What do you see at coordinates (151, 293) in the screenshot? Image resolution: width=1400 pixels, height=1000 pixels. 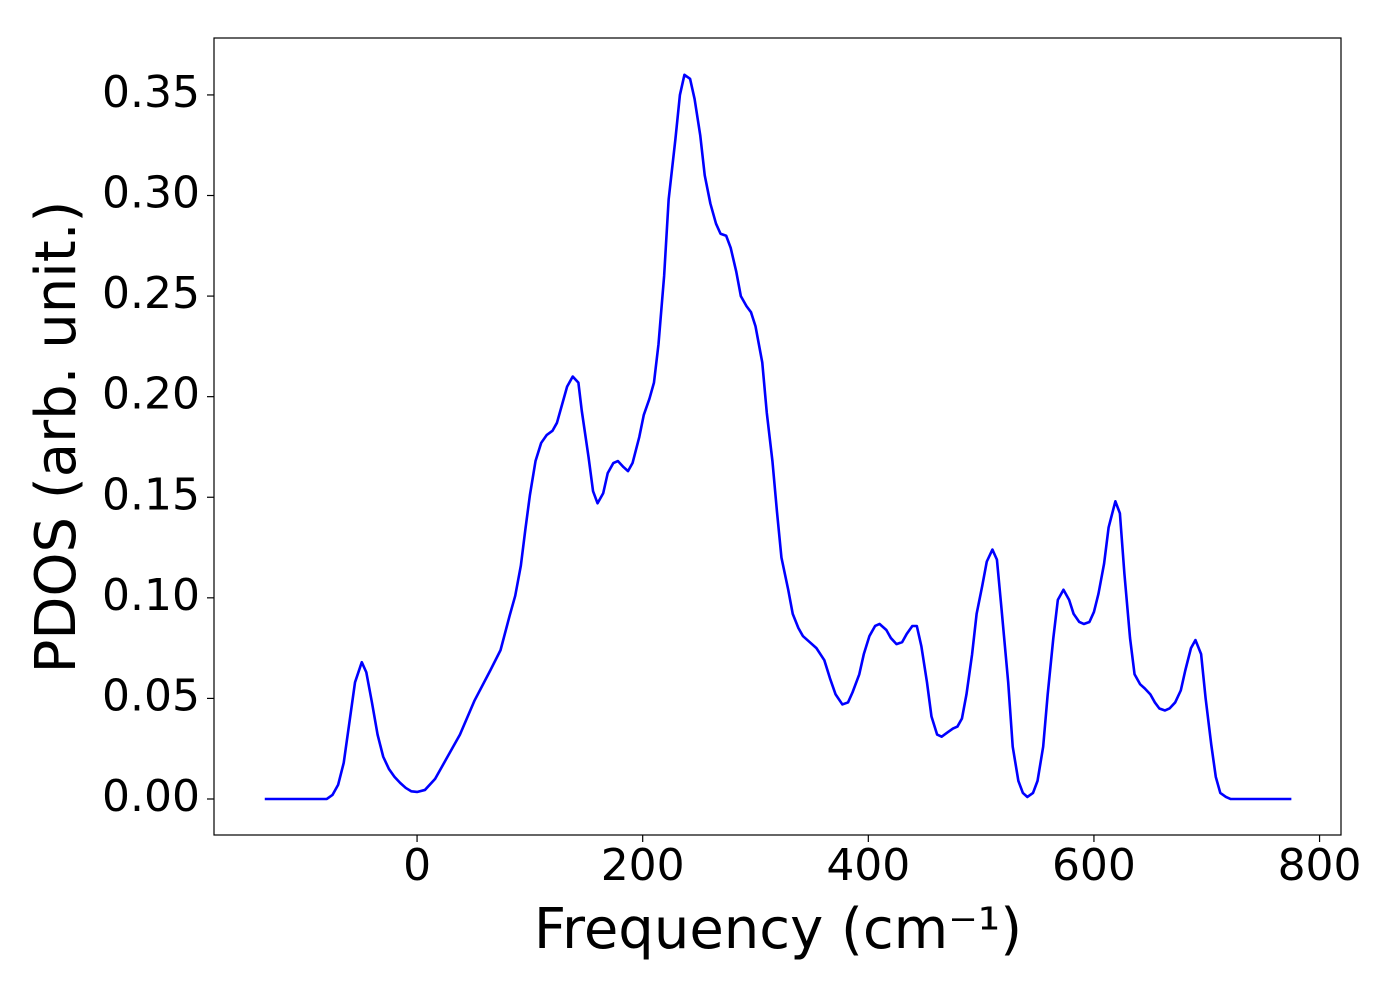 I see `y-tick-label: 0.25` at bounding box center [151, 293].